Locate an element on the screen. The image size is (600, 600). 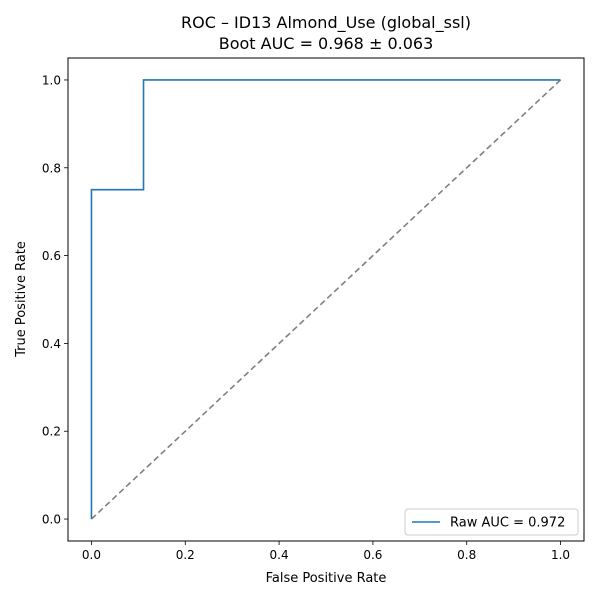
legend-box is located at coordinates (491, 522).